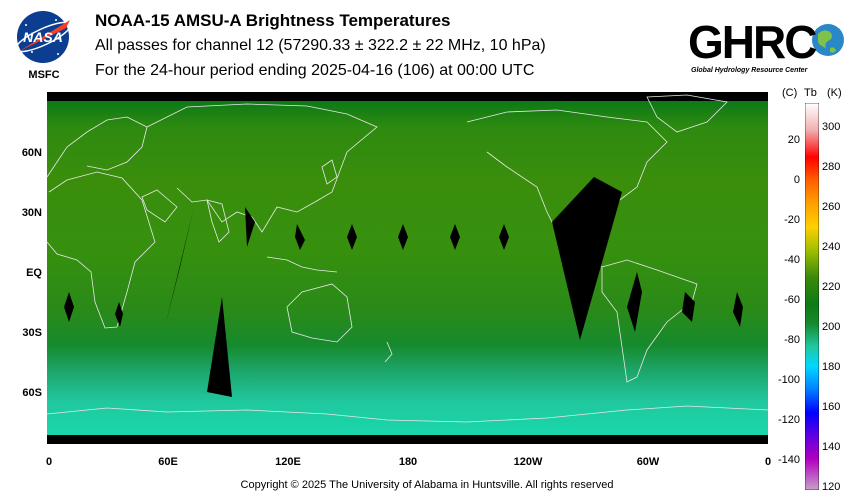 The width and height of the screenshot is (854, 502). I want to click on k-tick-280: 280, so click(831, 167).